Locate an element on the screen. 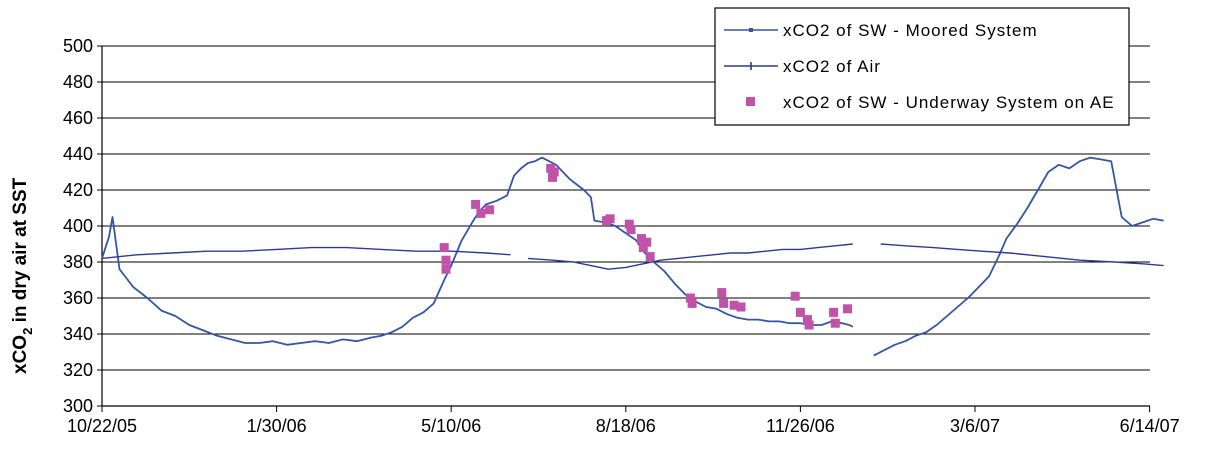 The image size is (1214, 458). y-tick-labels: 300 320 340 360 380 400 420 440 460 480 500 is located at coordinates (78, 226).